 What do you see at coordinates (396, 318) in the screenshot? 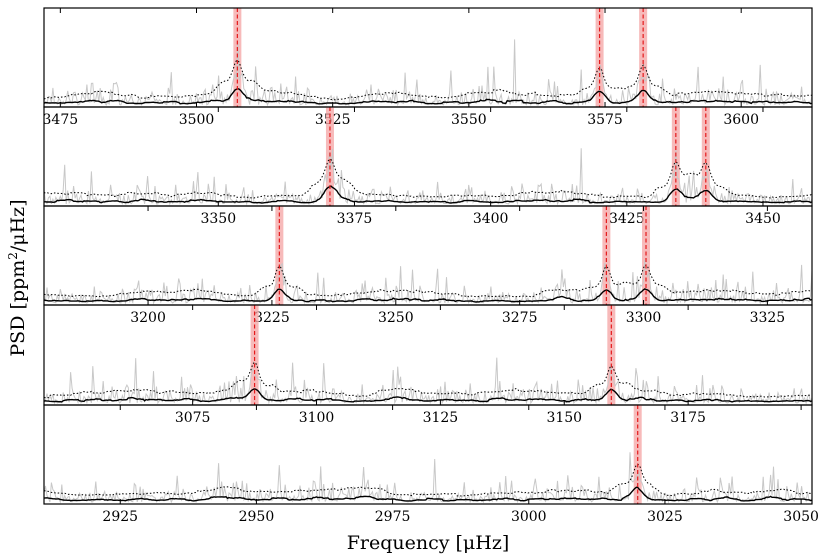
I see `x-tick-label: 3250` at bounding box center [396, 318].